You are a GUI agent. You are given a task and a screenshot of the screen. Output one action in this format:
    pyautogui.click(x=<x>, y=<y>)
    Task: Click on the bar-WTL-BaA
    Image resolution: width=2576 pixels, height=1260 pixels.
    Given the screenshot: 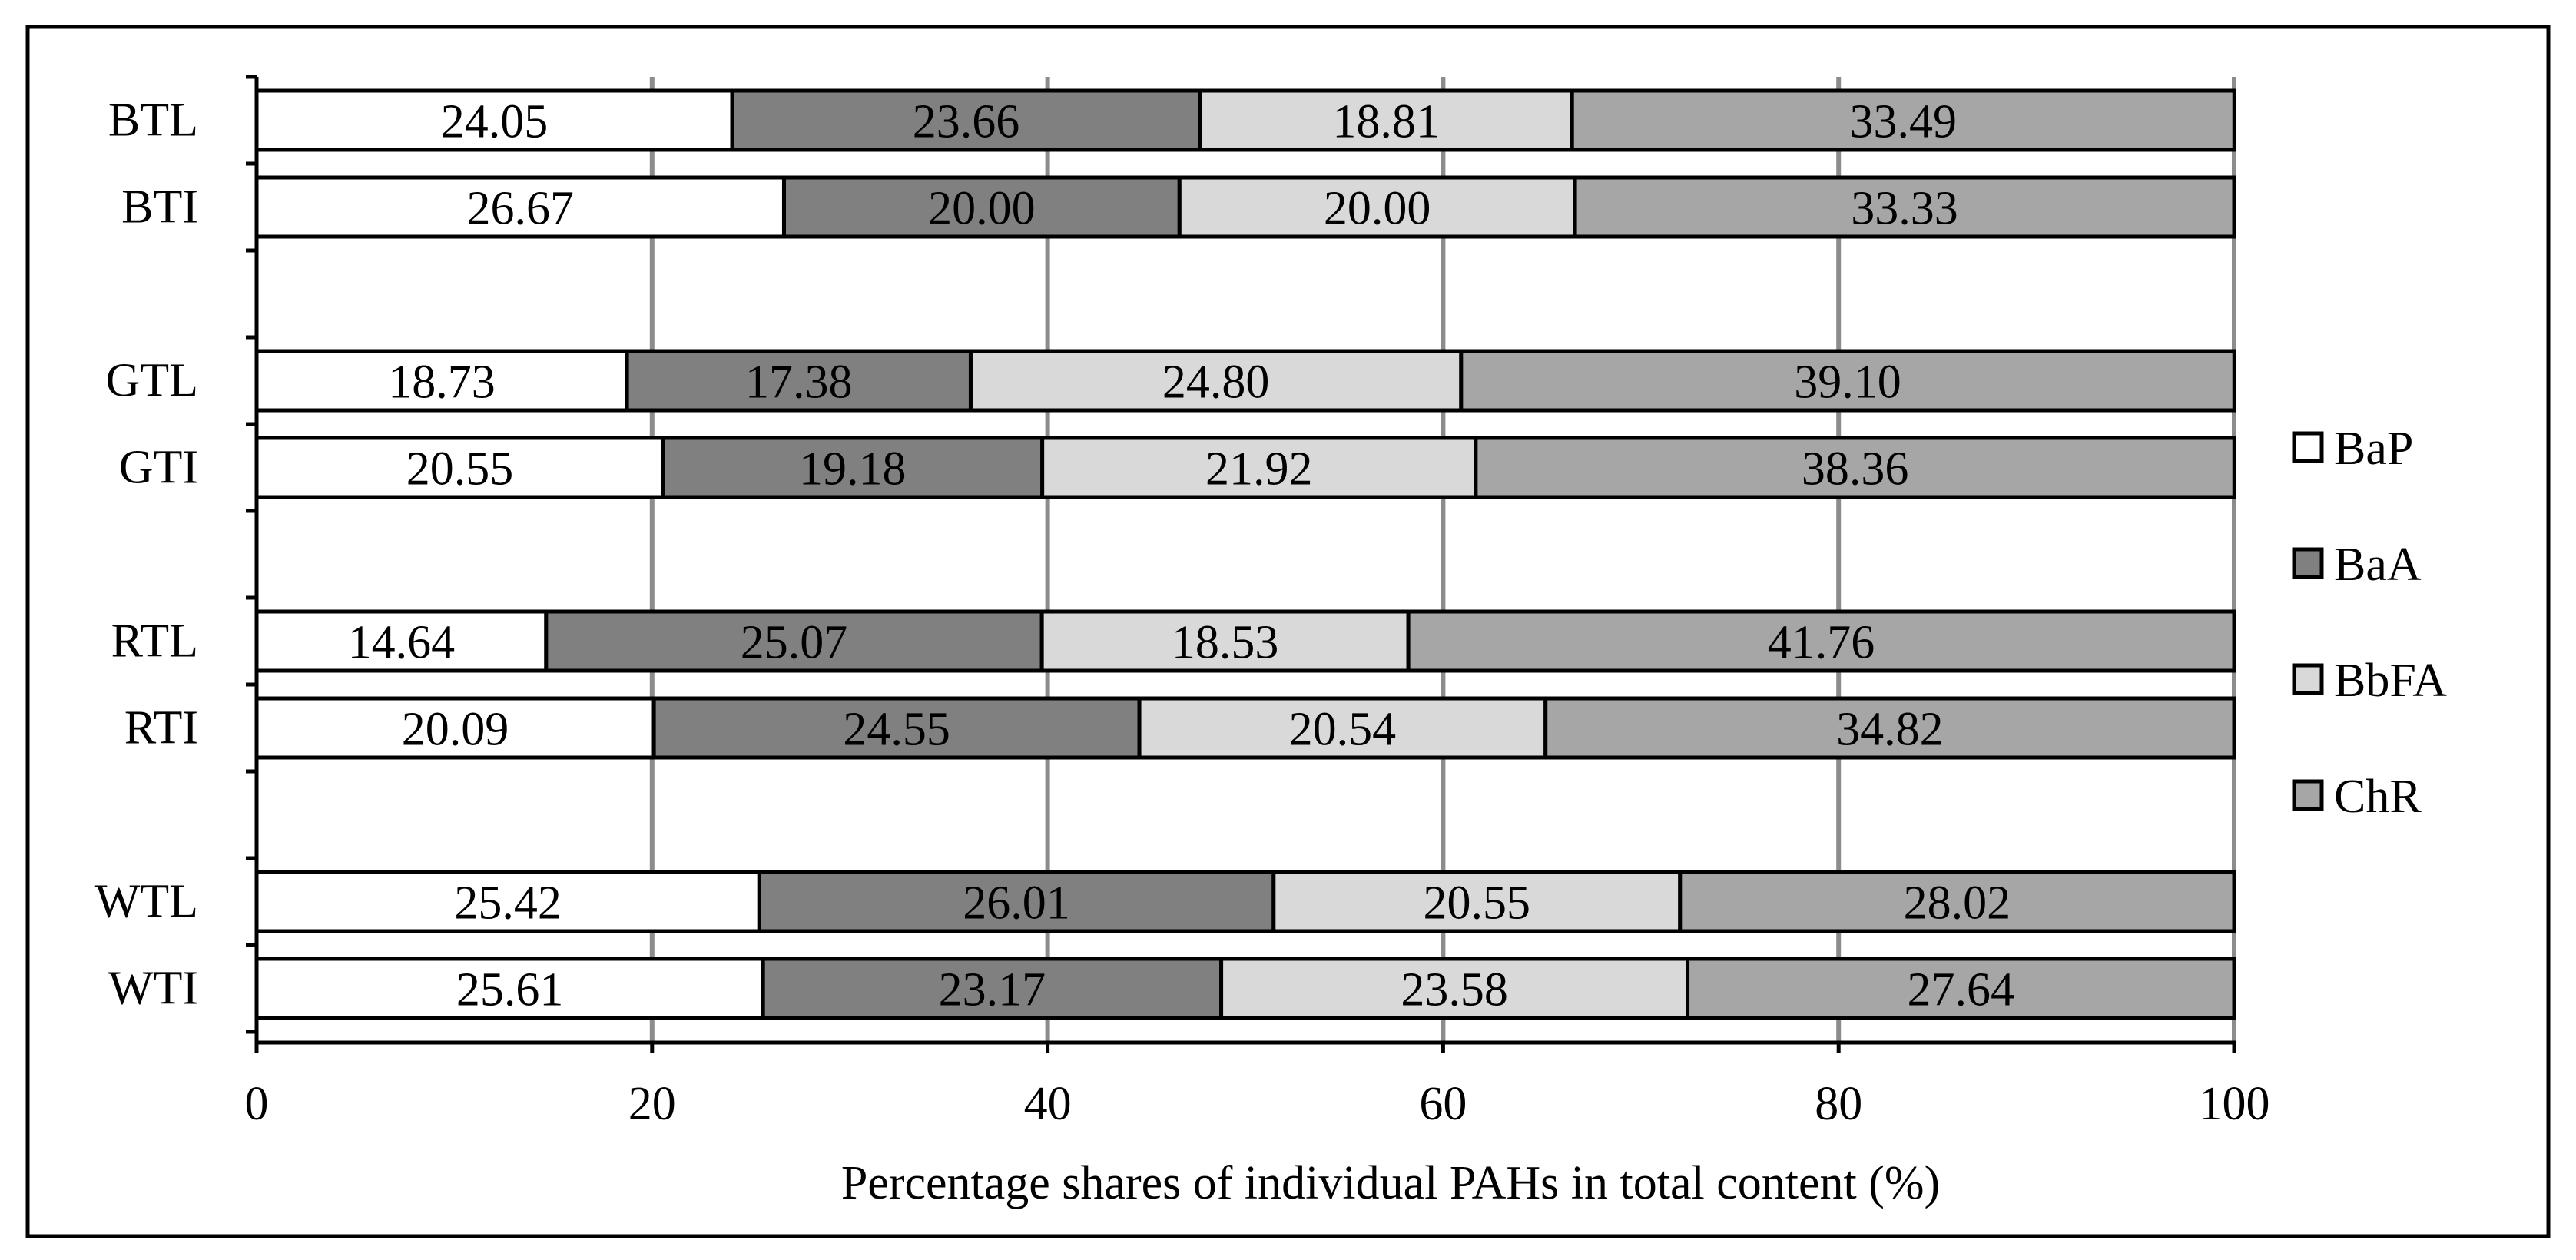 What is the action you would take?
    pyautogui.click(x=1016, y=902)
    